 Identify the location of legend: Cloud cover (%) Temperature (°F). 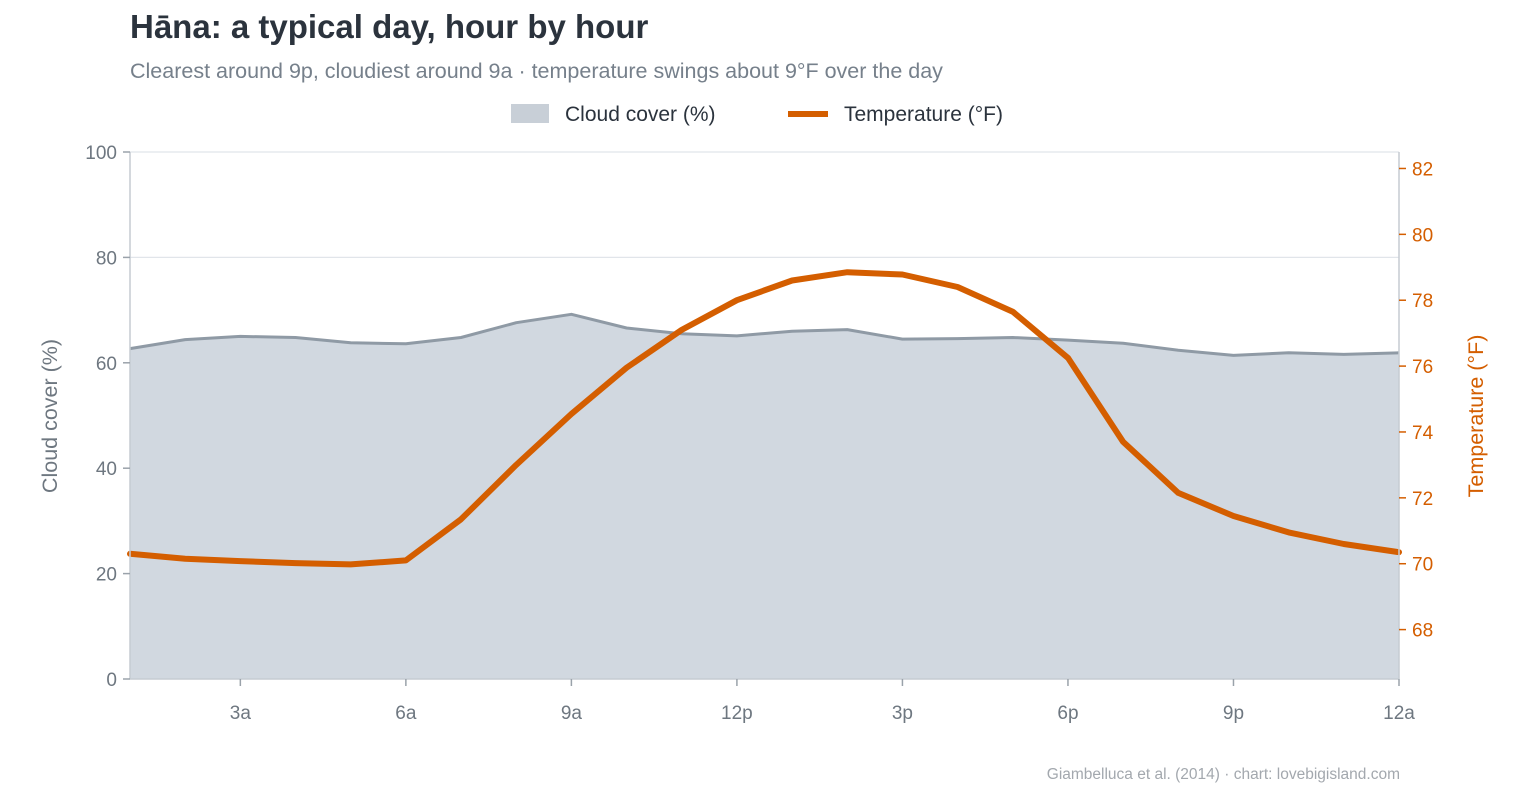
(757, 114).